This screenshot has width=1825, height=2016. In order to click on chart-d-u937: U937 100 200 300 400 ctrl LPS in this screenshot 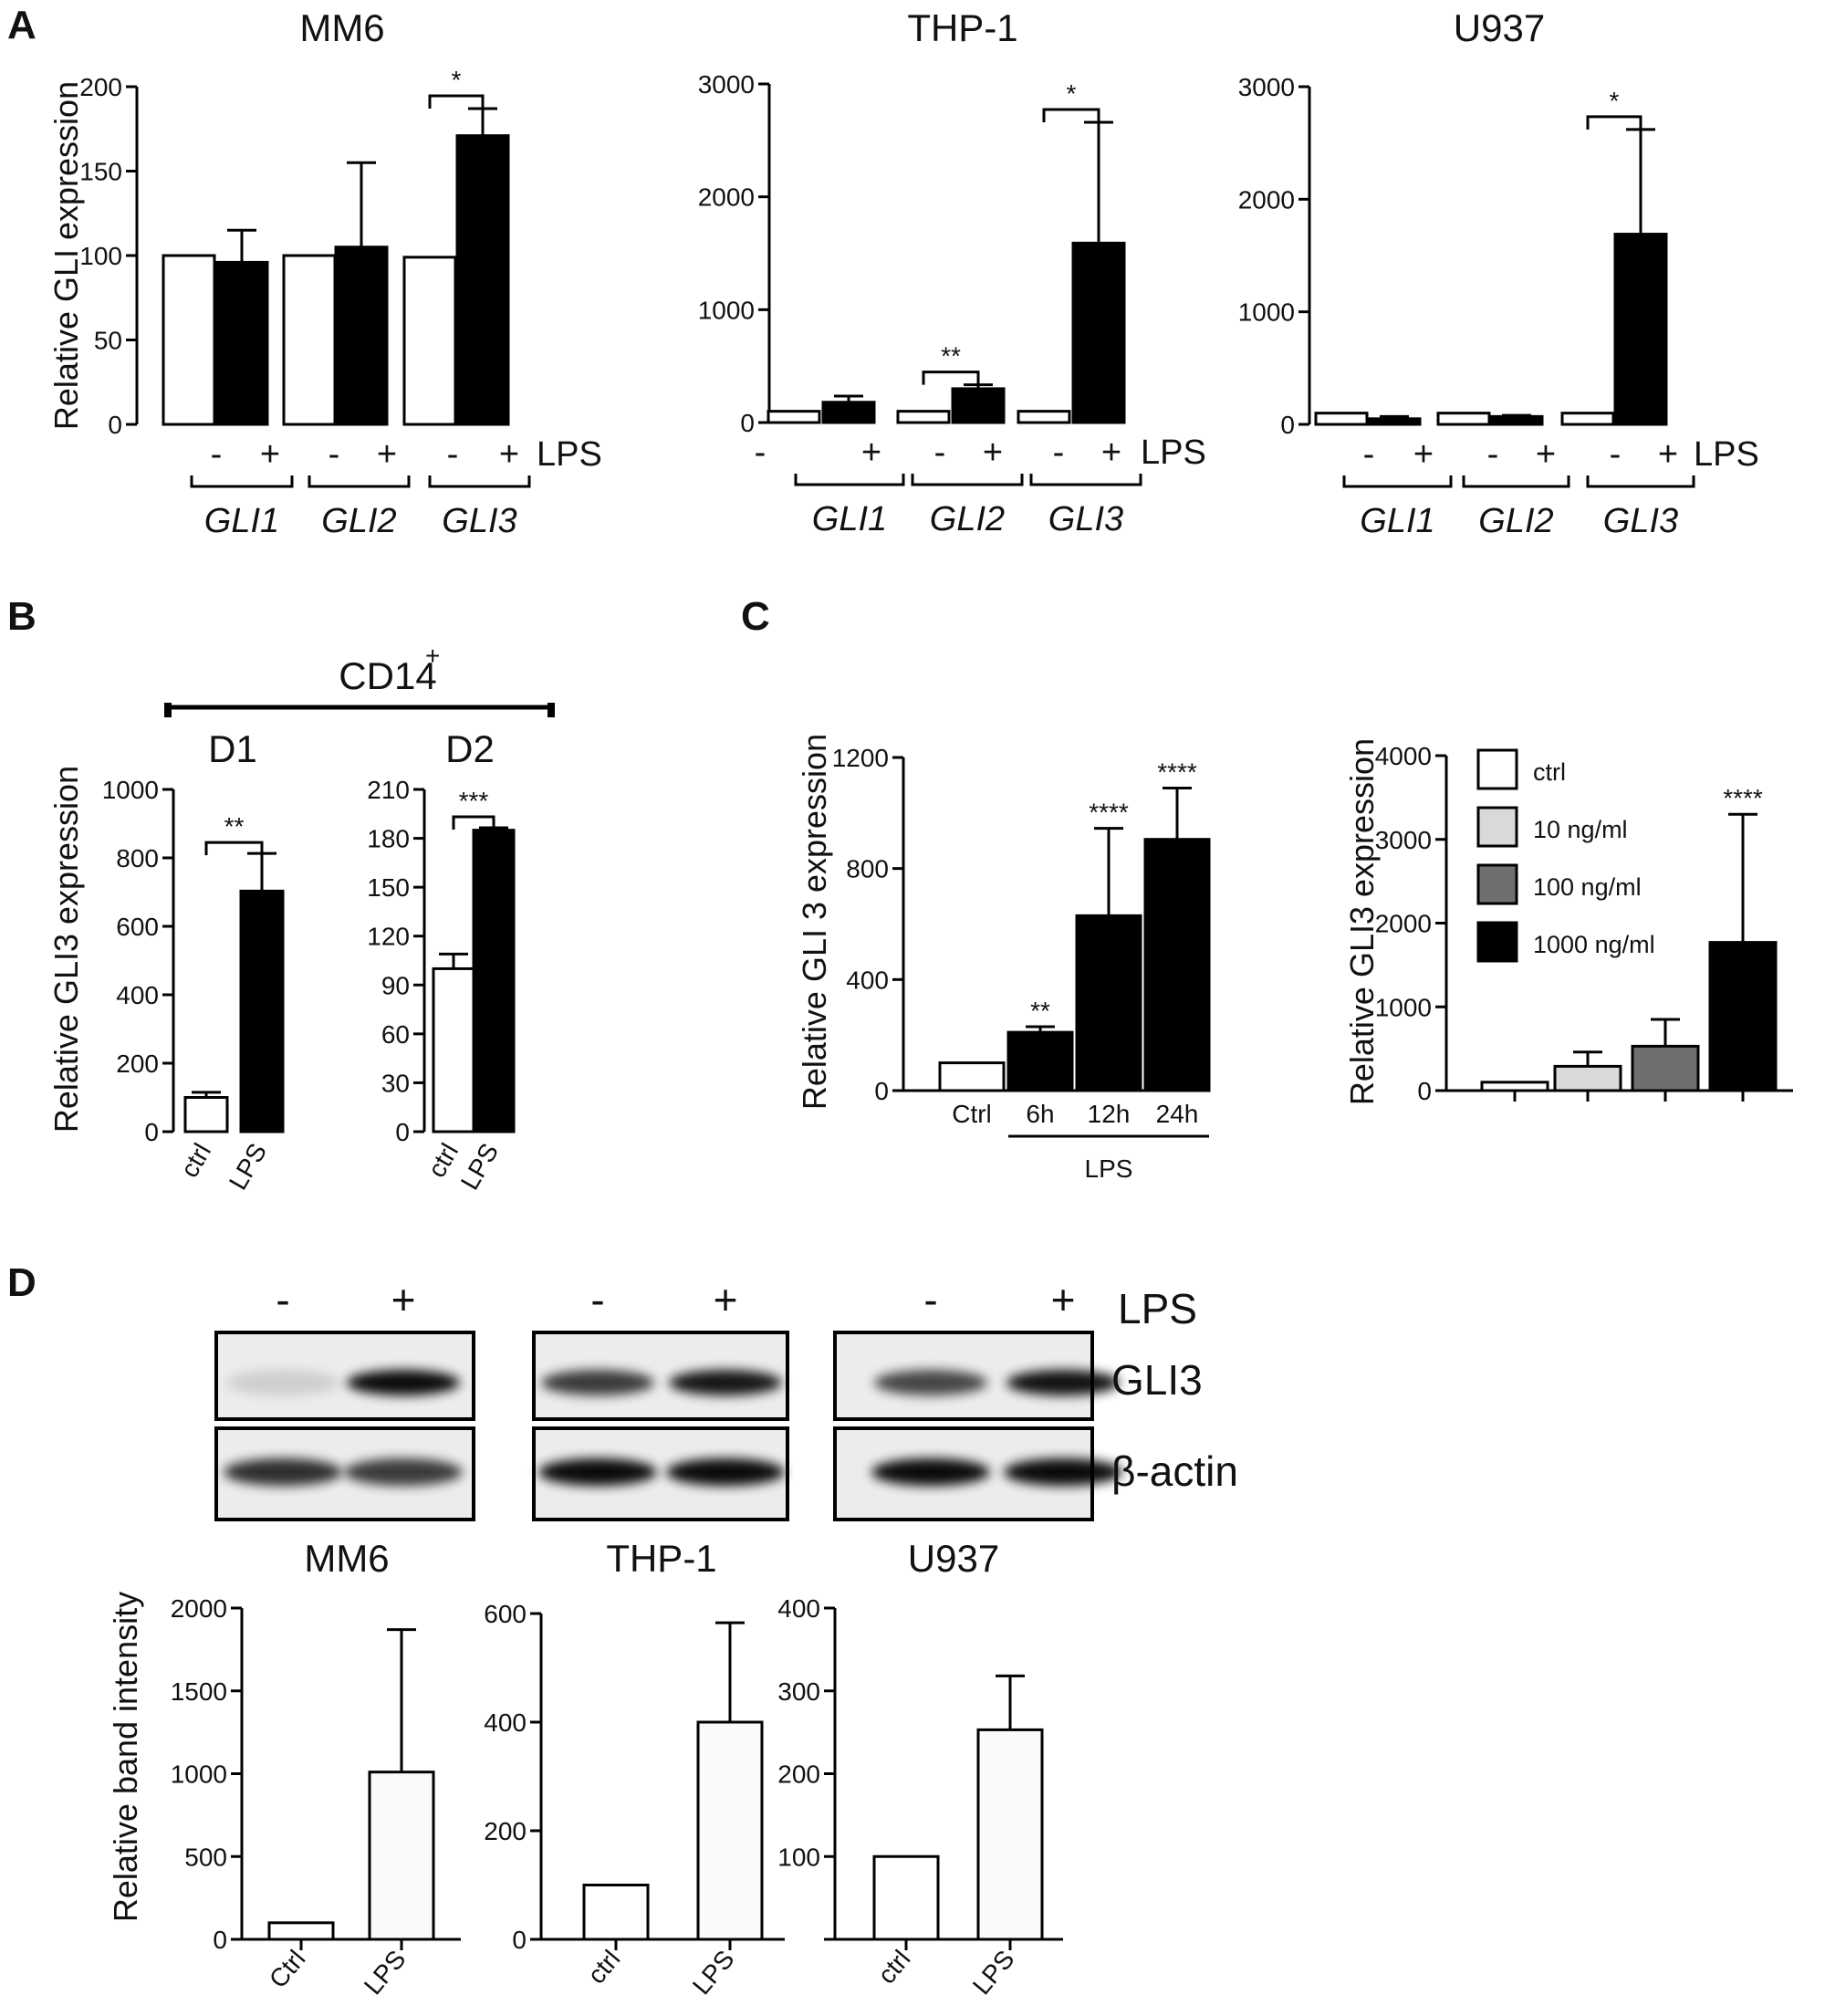, I will do `click(920, 1769)`.